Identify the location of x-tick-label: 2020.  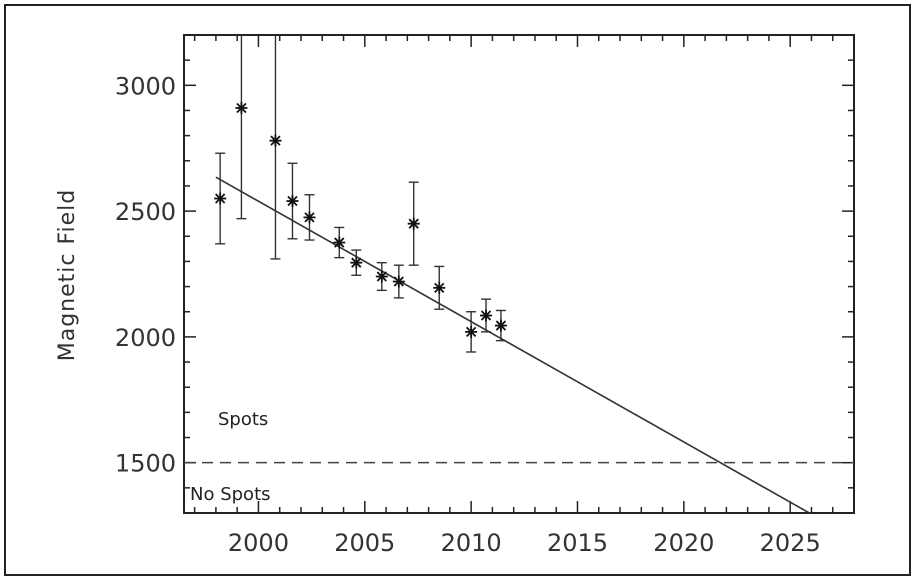
(683, 543).